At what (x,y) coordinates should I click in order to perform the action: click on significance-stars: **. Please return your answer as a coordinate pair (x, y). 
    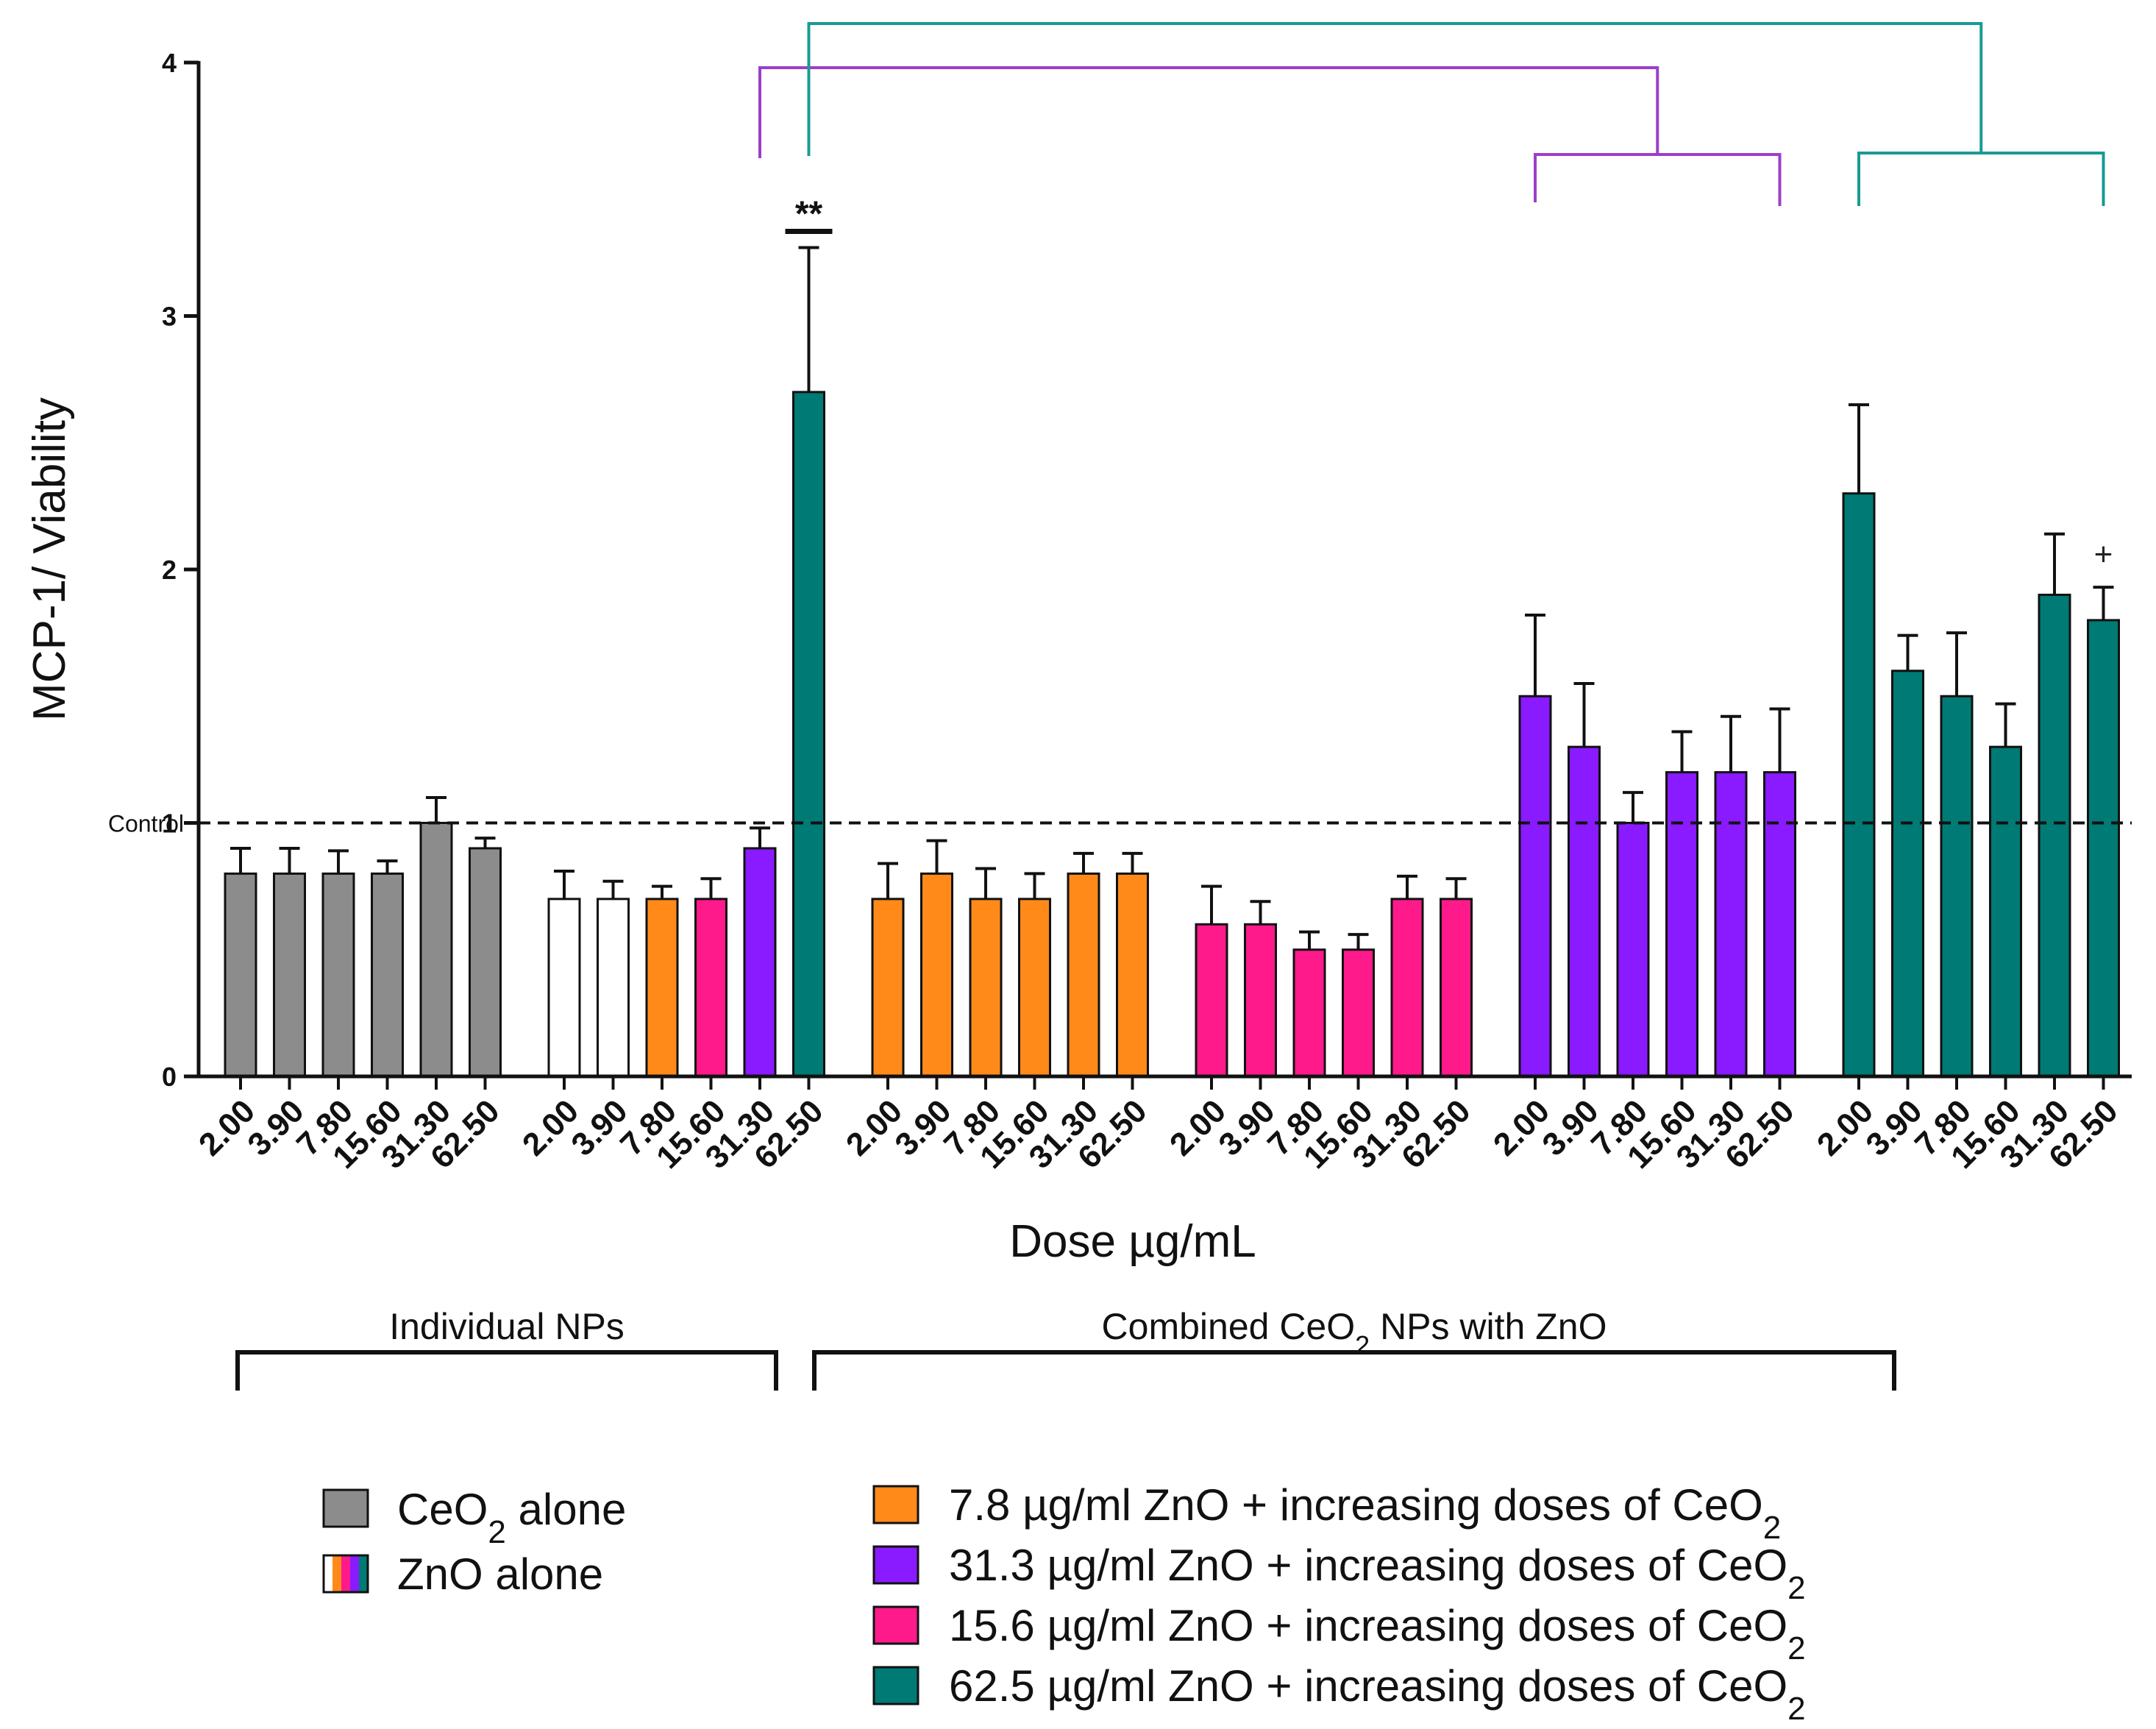
    Looking at the image, I should click on (809, 213).